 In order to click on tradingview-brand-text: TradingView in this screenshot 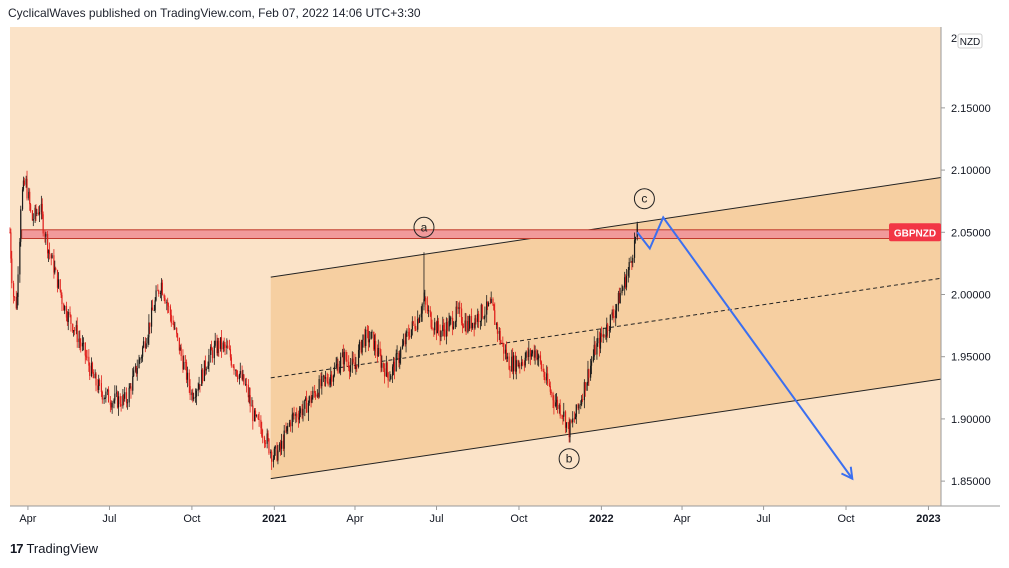, I will do `click(62, 548)`.